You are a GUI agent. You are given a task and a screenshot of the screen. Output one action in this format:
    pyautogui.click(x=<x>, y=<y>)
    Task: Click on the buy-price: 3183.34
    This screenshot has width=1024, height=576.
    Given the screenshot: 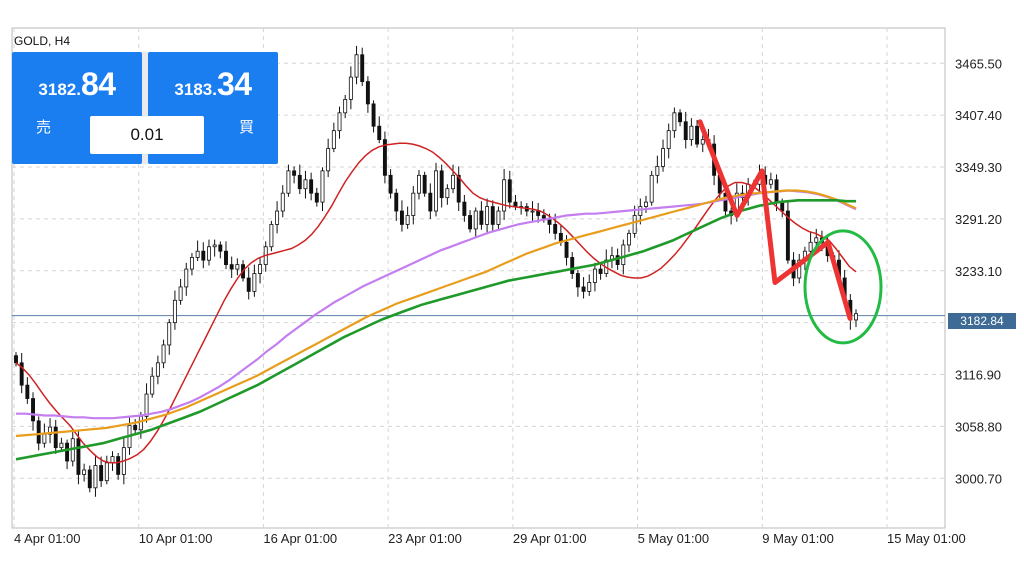 What is the action you would take?
    pyautogui.click(x=213, y=84)
    